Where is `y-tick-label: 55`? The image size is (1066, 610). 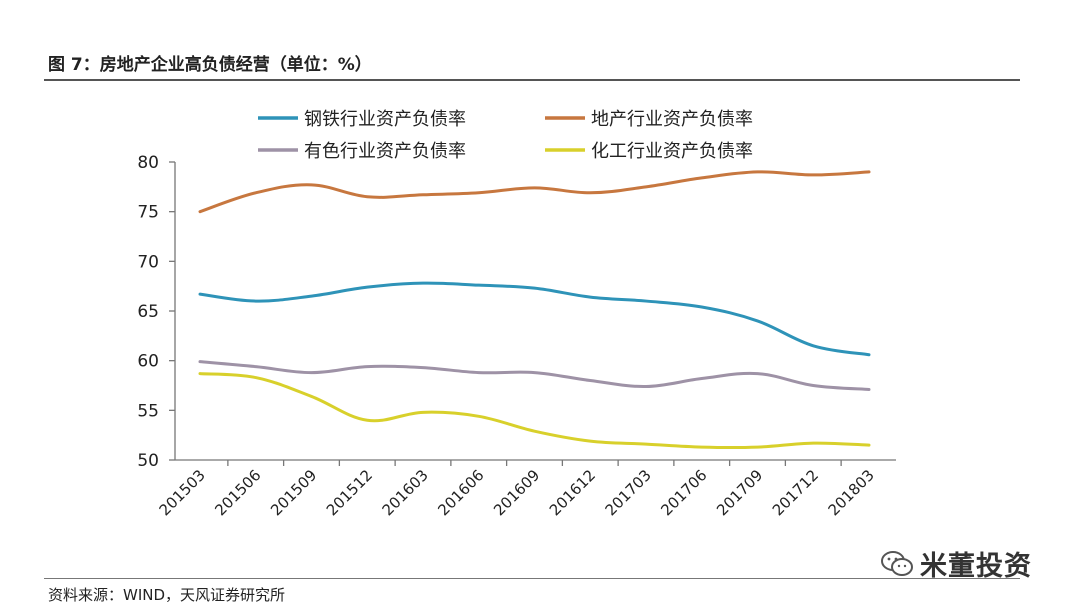
y-tick-label: 55 is located at coordinates (148, 411).